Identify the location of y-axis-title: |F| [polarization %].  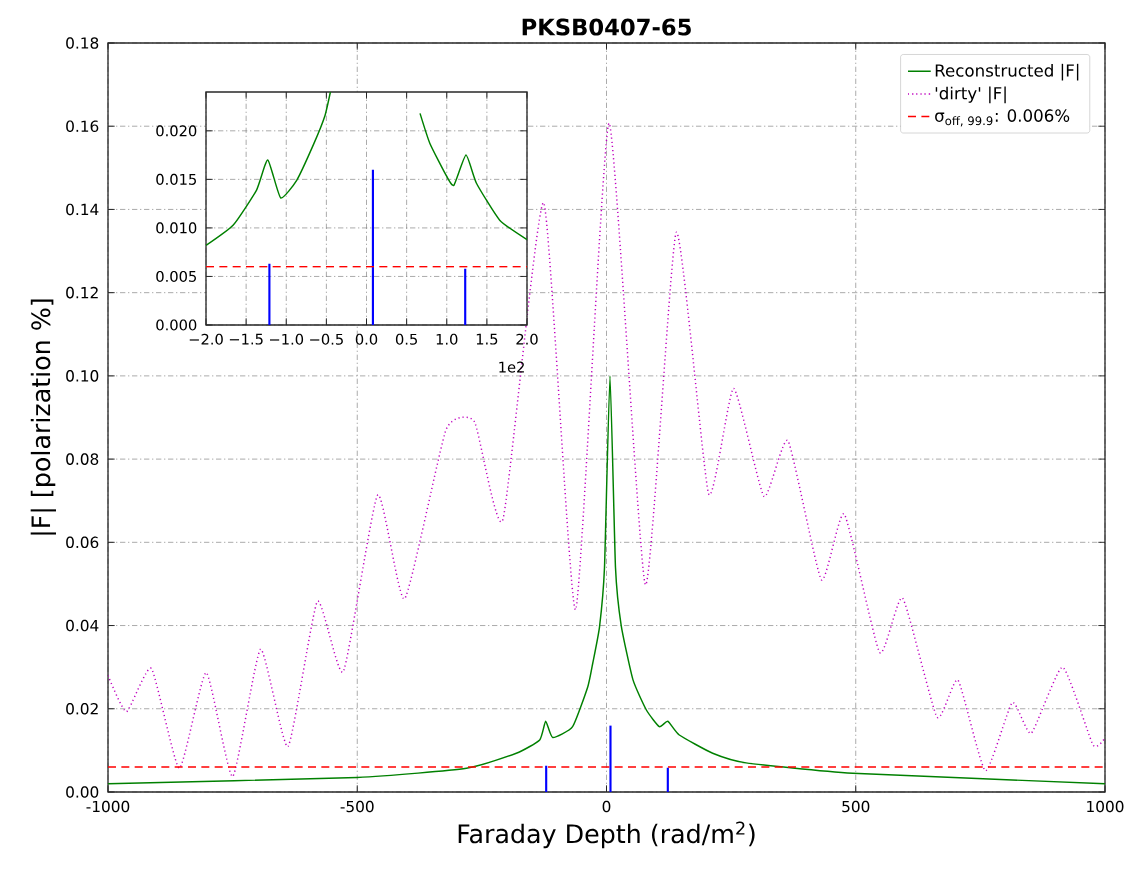
(43, 417).